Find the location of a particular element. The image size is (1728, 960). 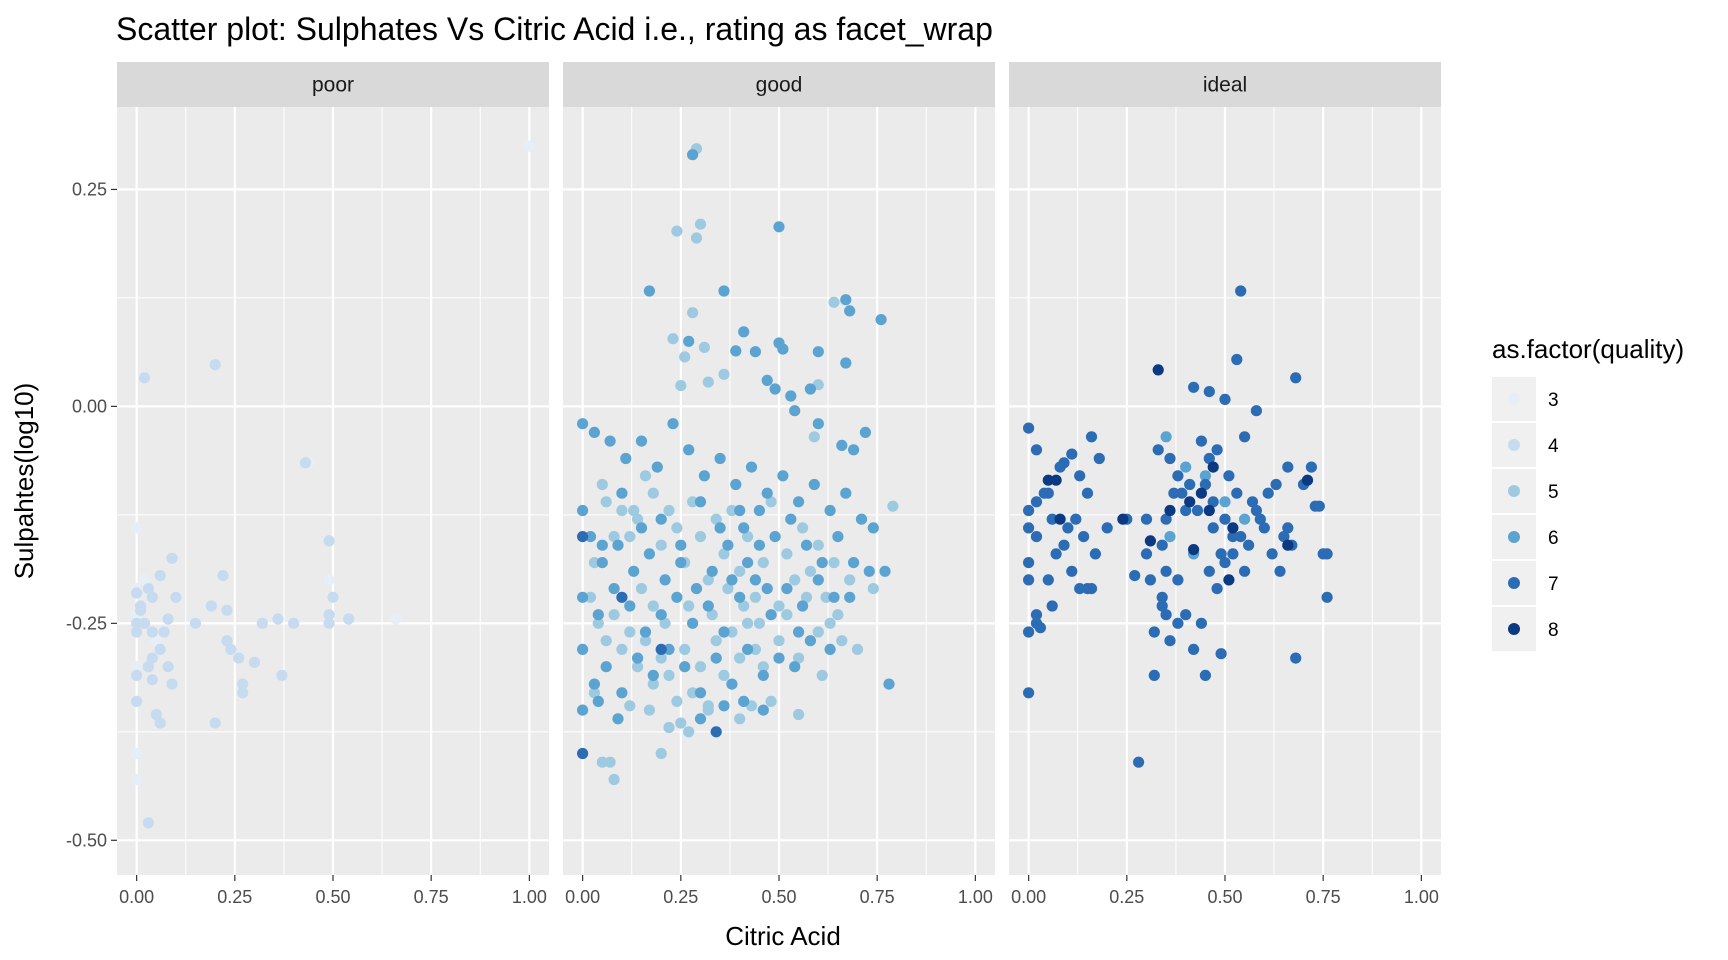

x-tick-label: 0.75 is located at coordinates (877, 897).